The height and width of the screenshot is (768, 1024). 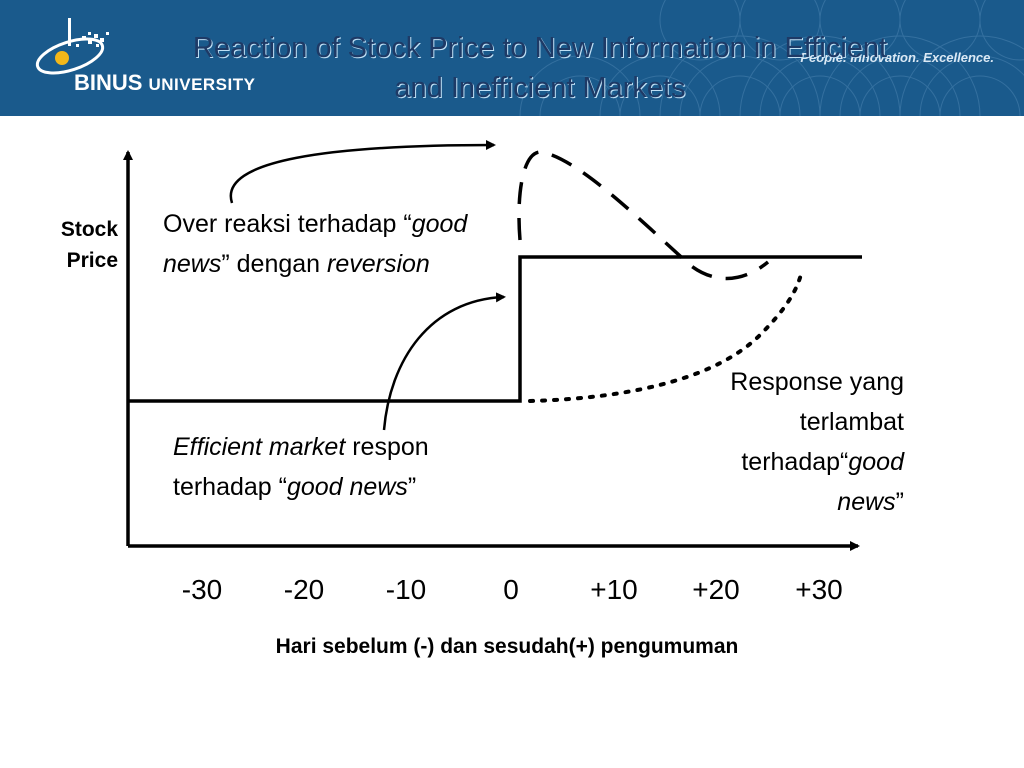 What do you see at coordinates (897, 57) in the screenshot?
I see `tagline: People. Innovation. Excellence.` at bounding box center [897, 57].